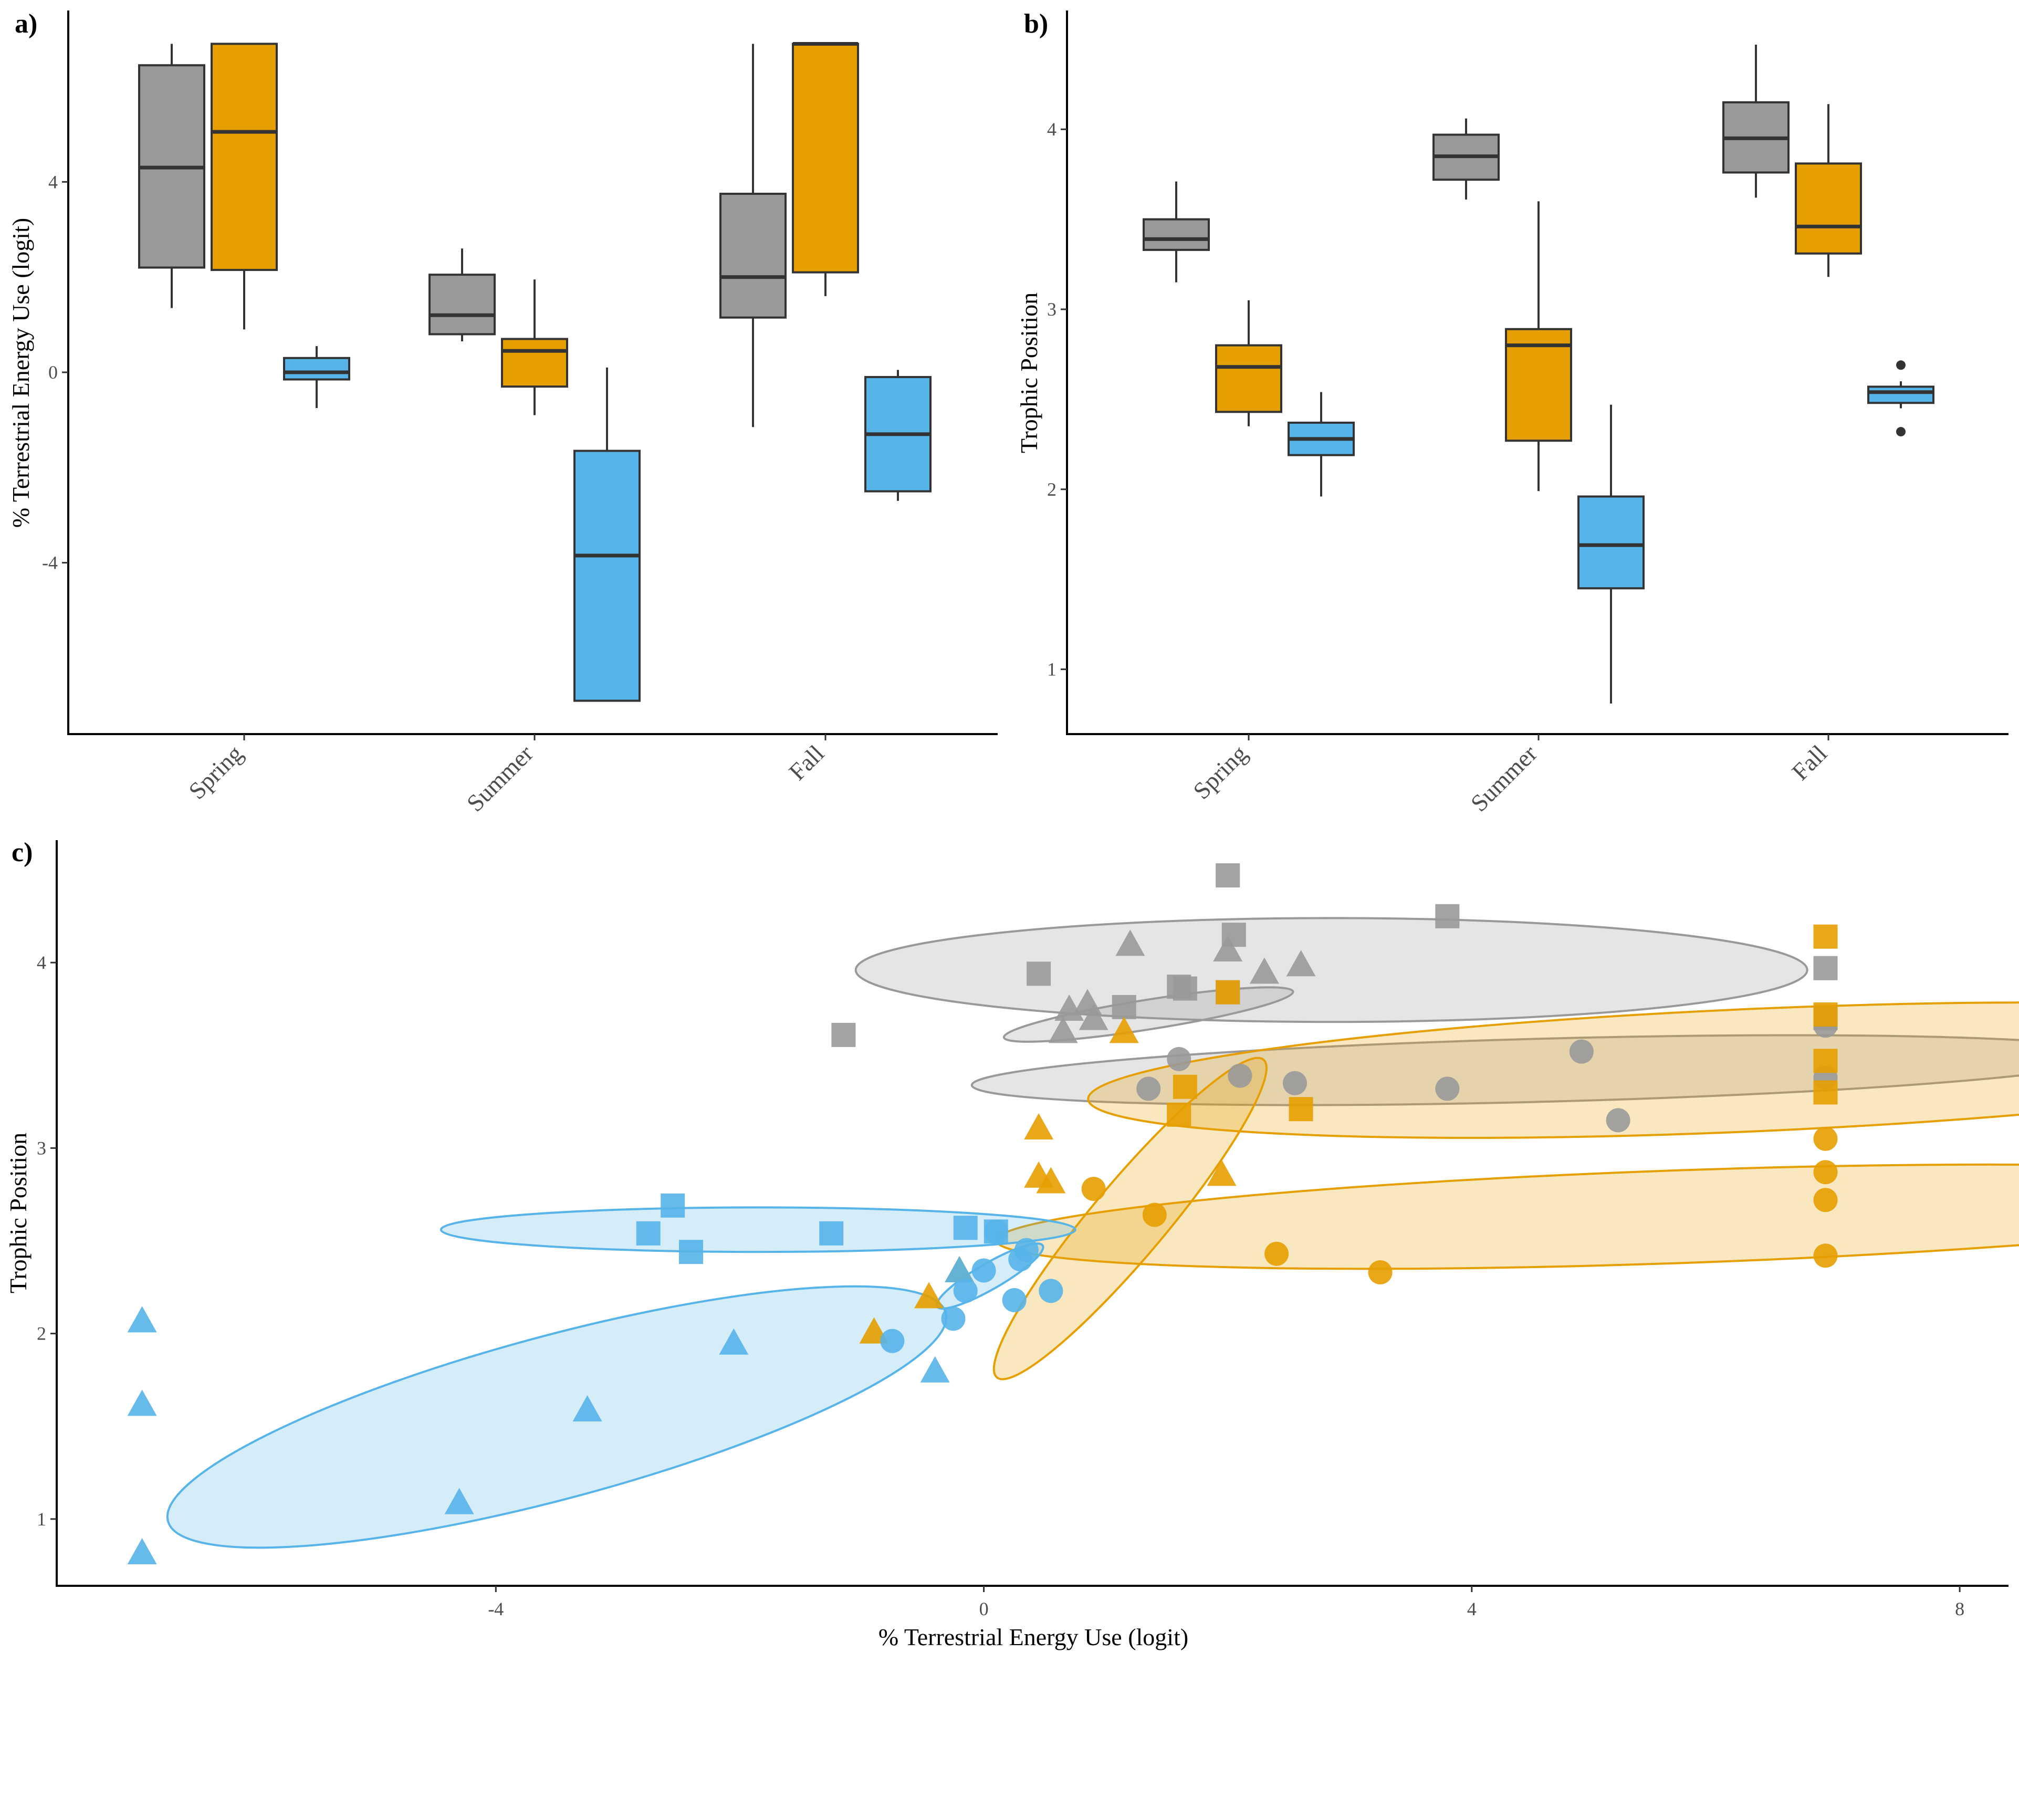 This screenshot has height=1820, width=2019. Describe the element at coordinates (20, 373) in the screenshot. I see `panel-a-y-title: % Terrestrial Energy Use (logit)` at that location.